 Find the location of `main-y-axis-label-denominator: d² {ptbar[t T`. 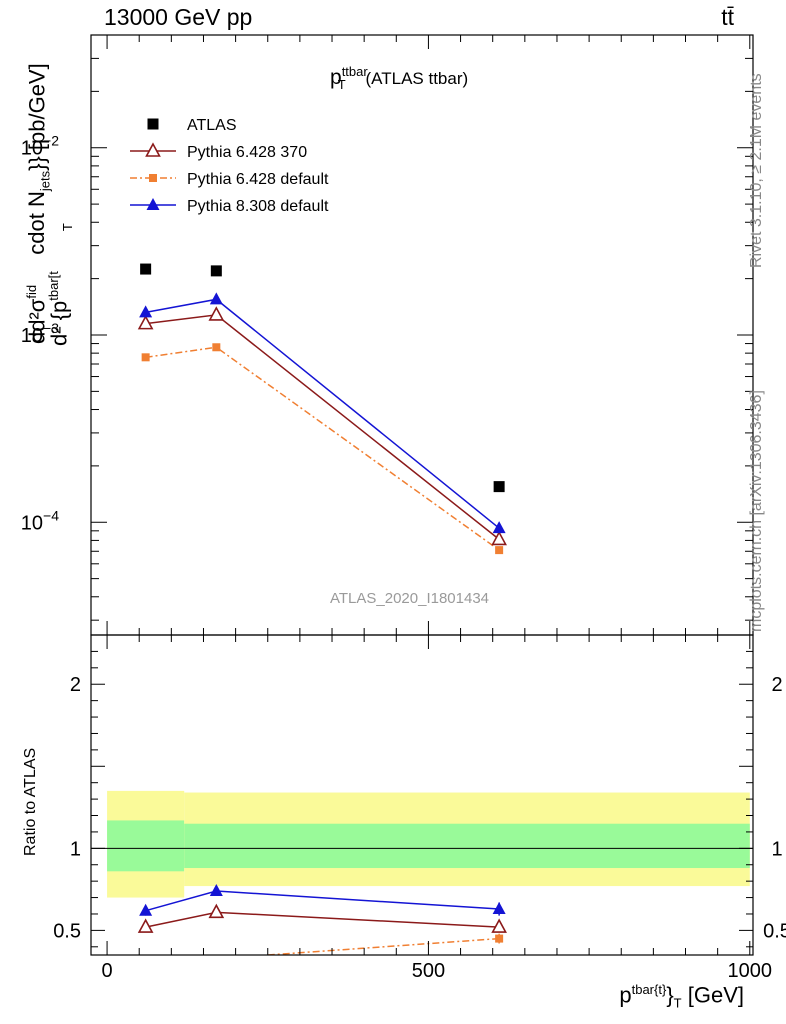

main-y-axis-label-denominator: d² {ptbar[t T is located at coordinates (60, 284).